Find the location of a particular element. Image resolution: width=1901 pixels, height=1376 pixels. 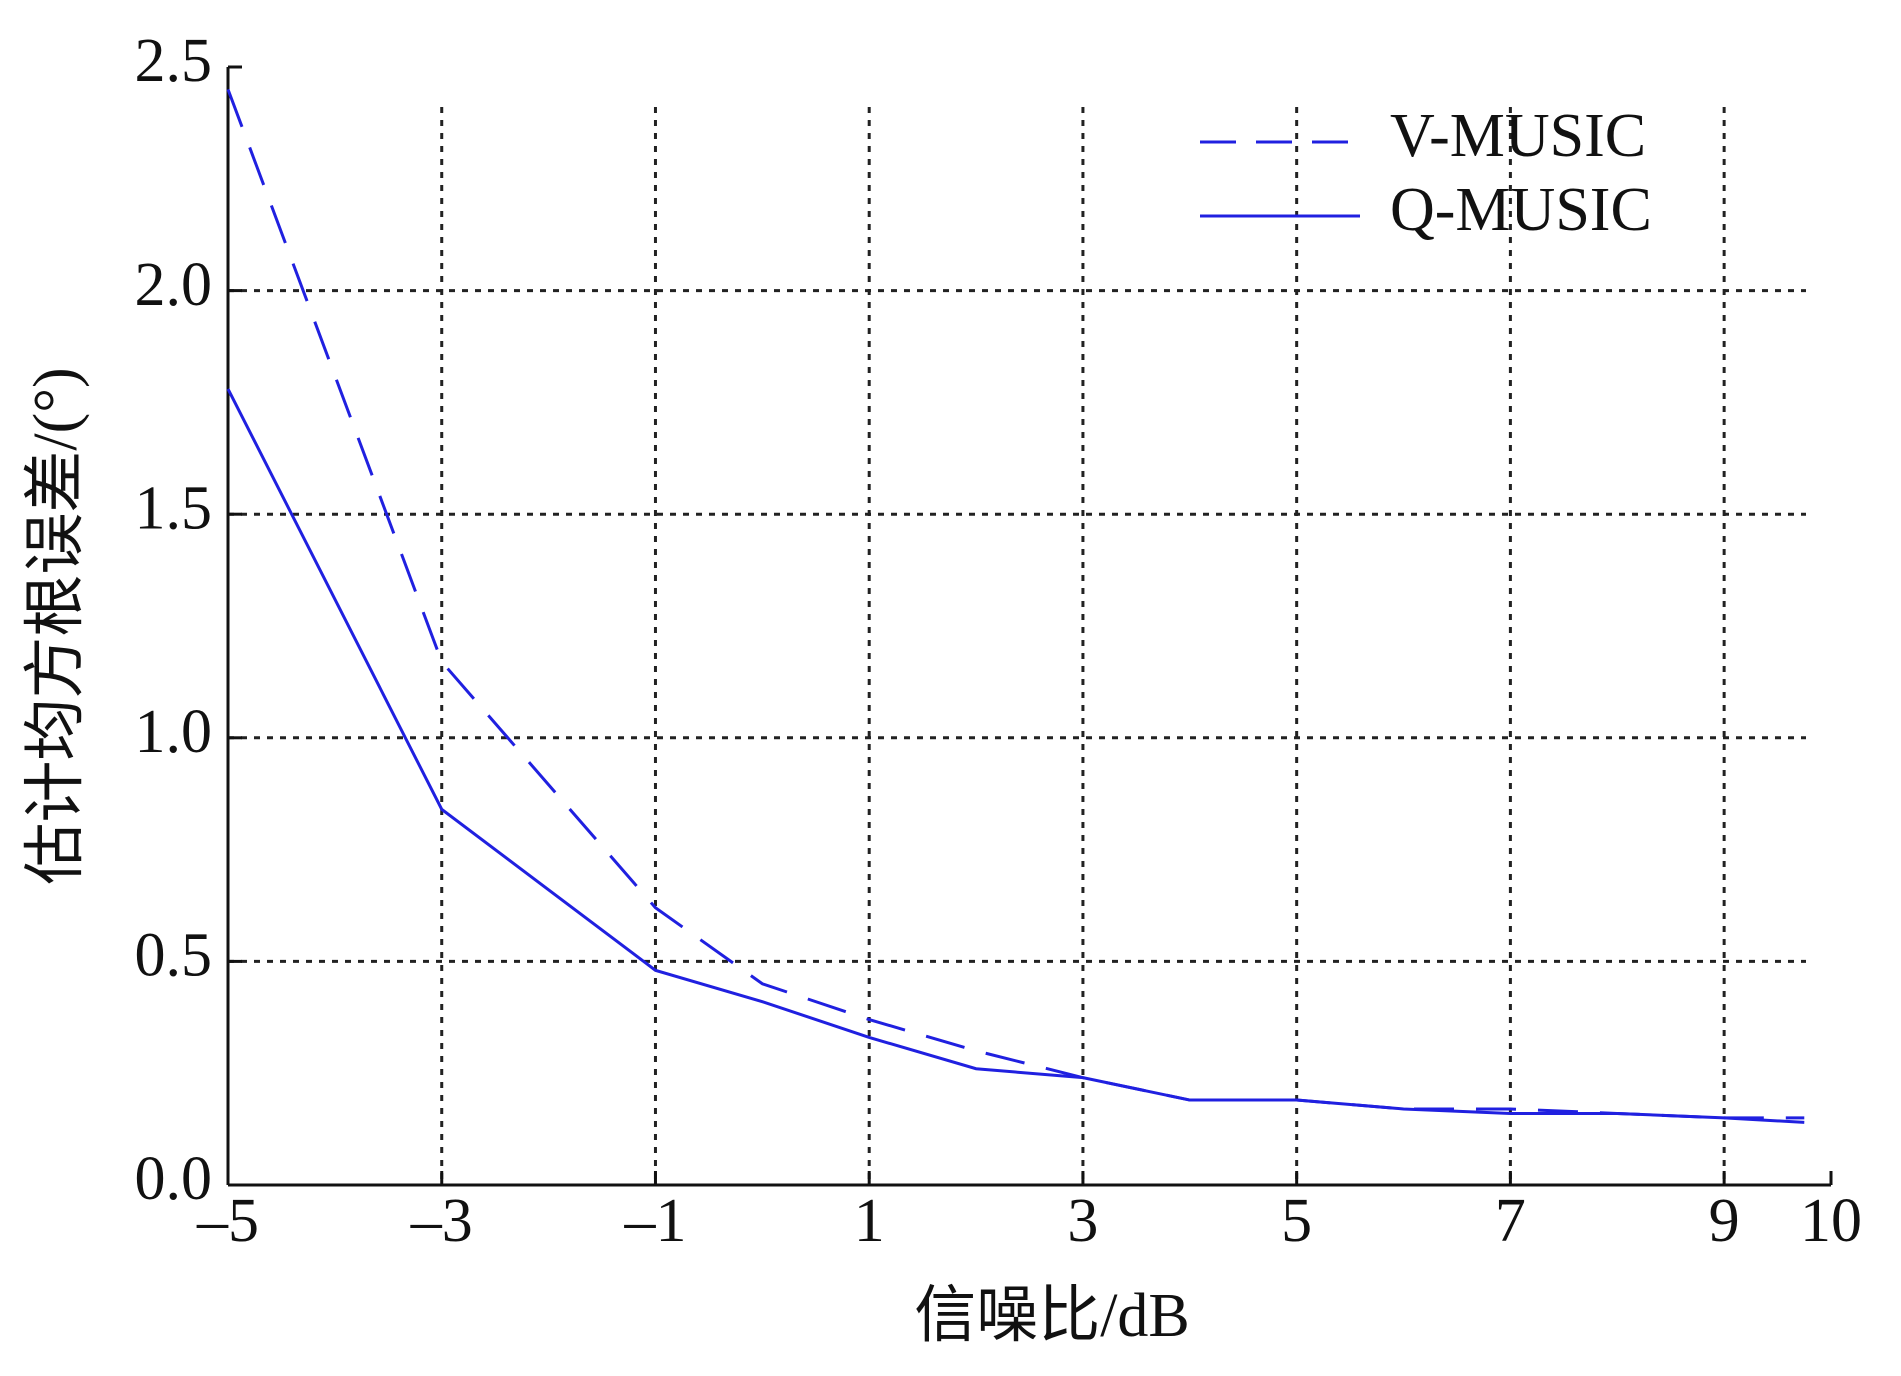

y-tick-label: 1.5 is located at coordinates (174, 508).